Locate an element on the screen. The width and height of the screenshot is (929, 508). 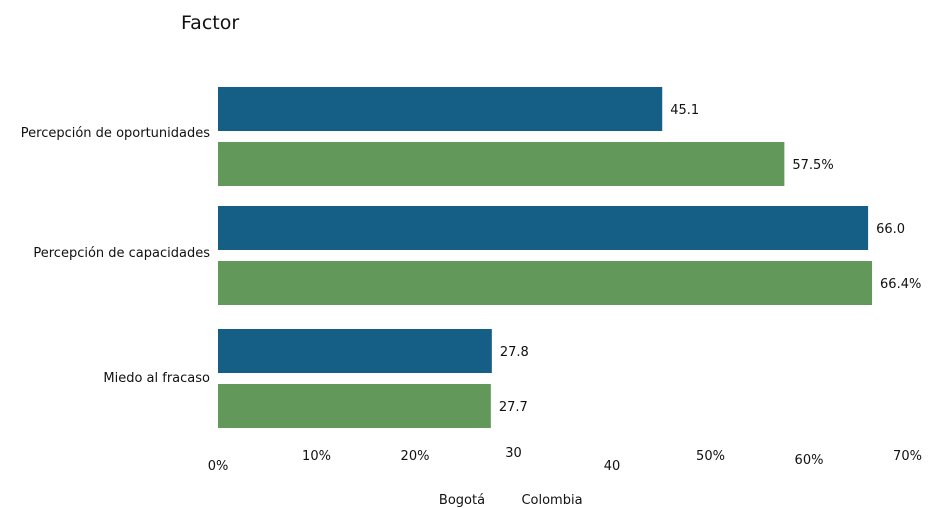
bar-bogota-percepcion-de-capacidades is located at coordinates (543, 228).